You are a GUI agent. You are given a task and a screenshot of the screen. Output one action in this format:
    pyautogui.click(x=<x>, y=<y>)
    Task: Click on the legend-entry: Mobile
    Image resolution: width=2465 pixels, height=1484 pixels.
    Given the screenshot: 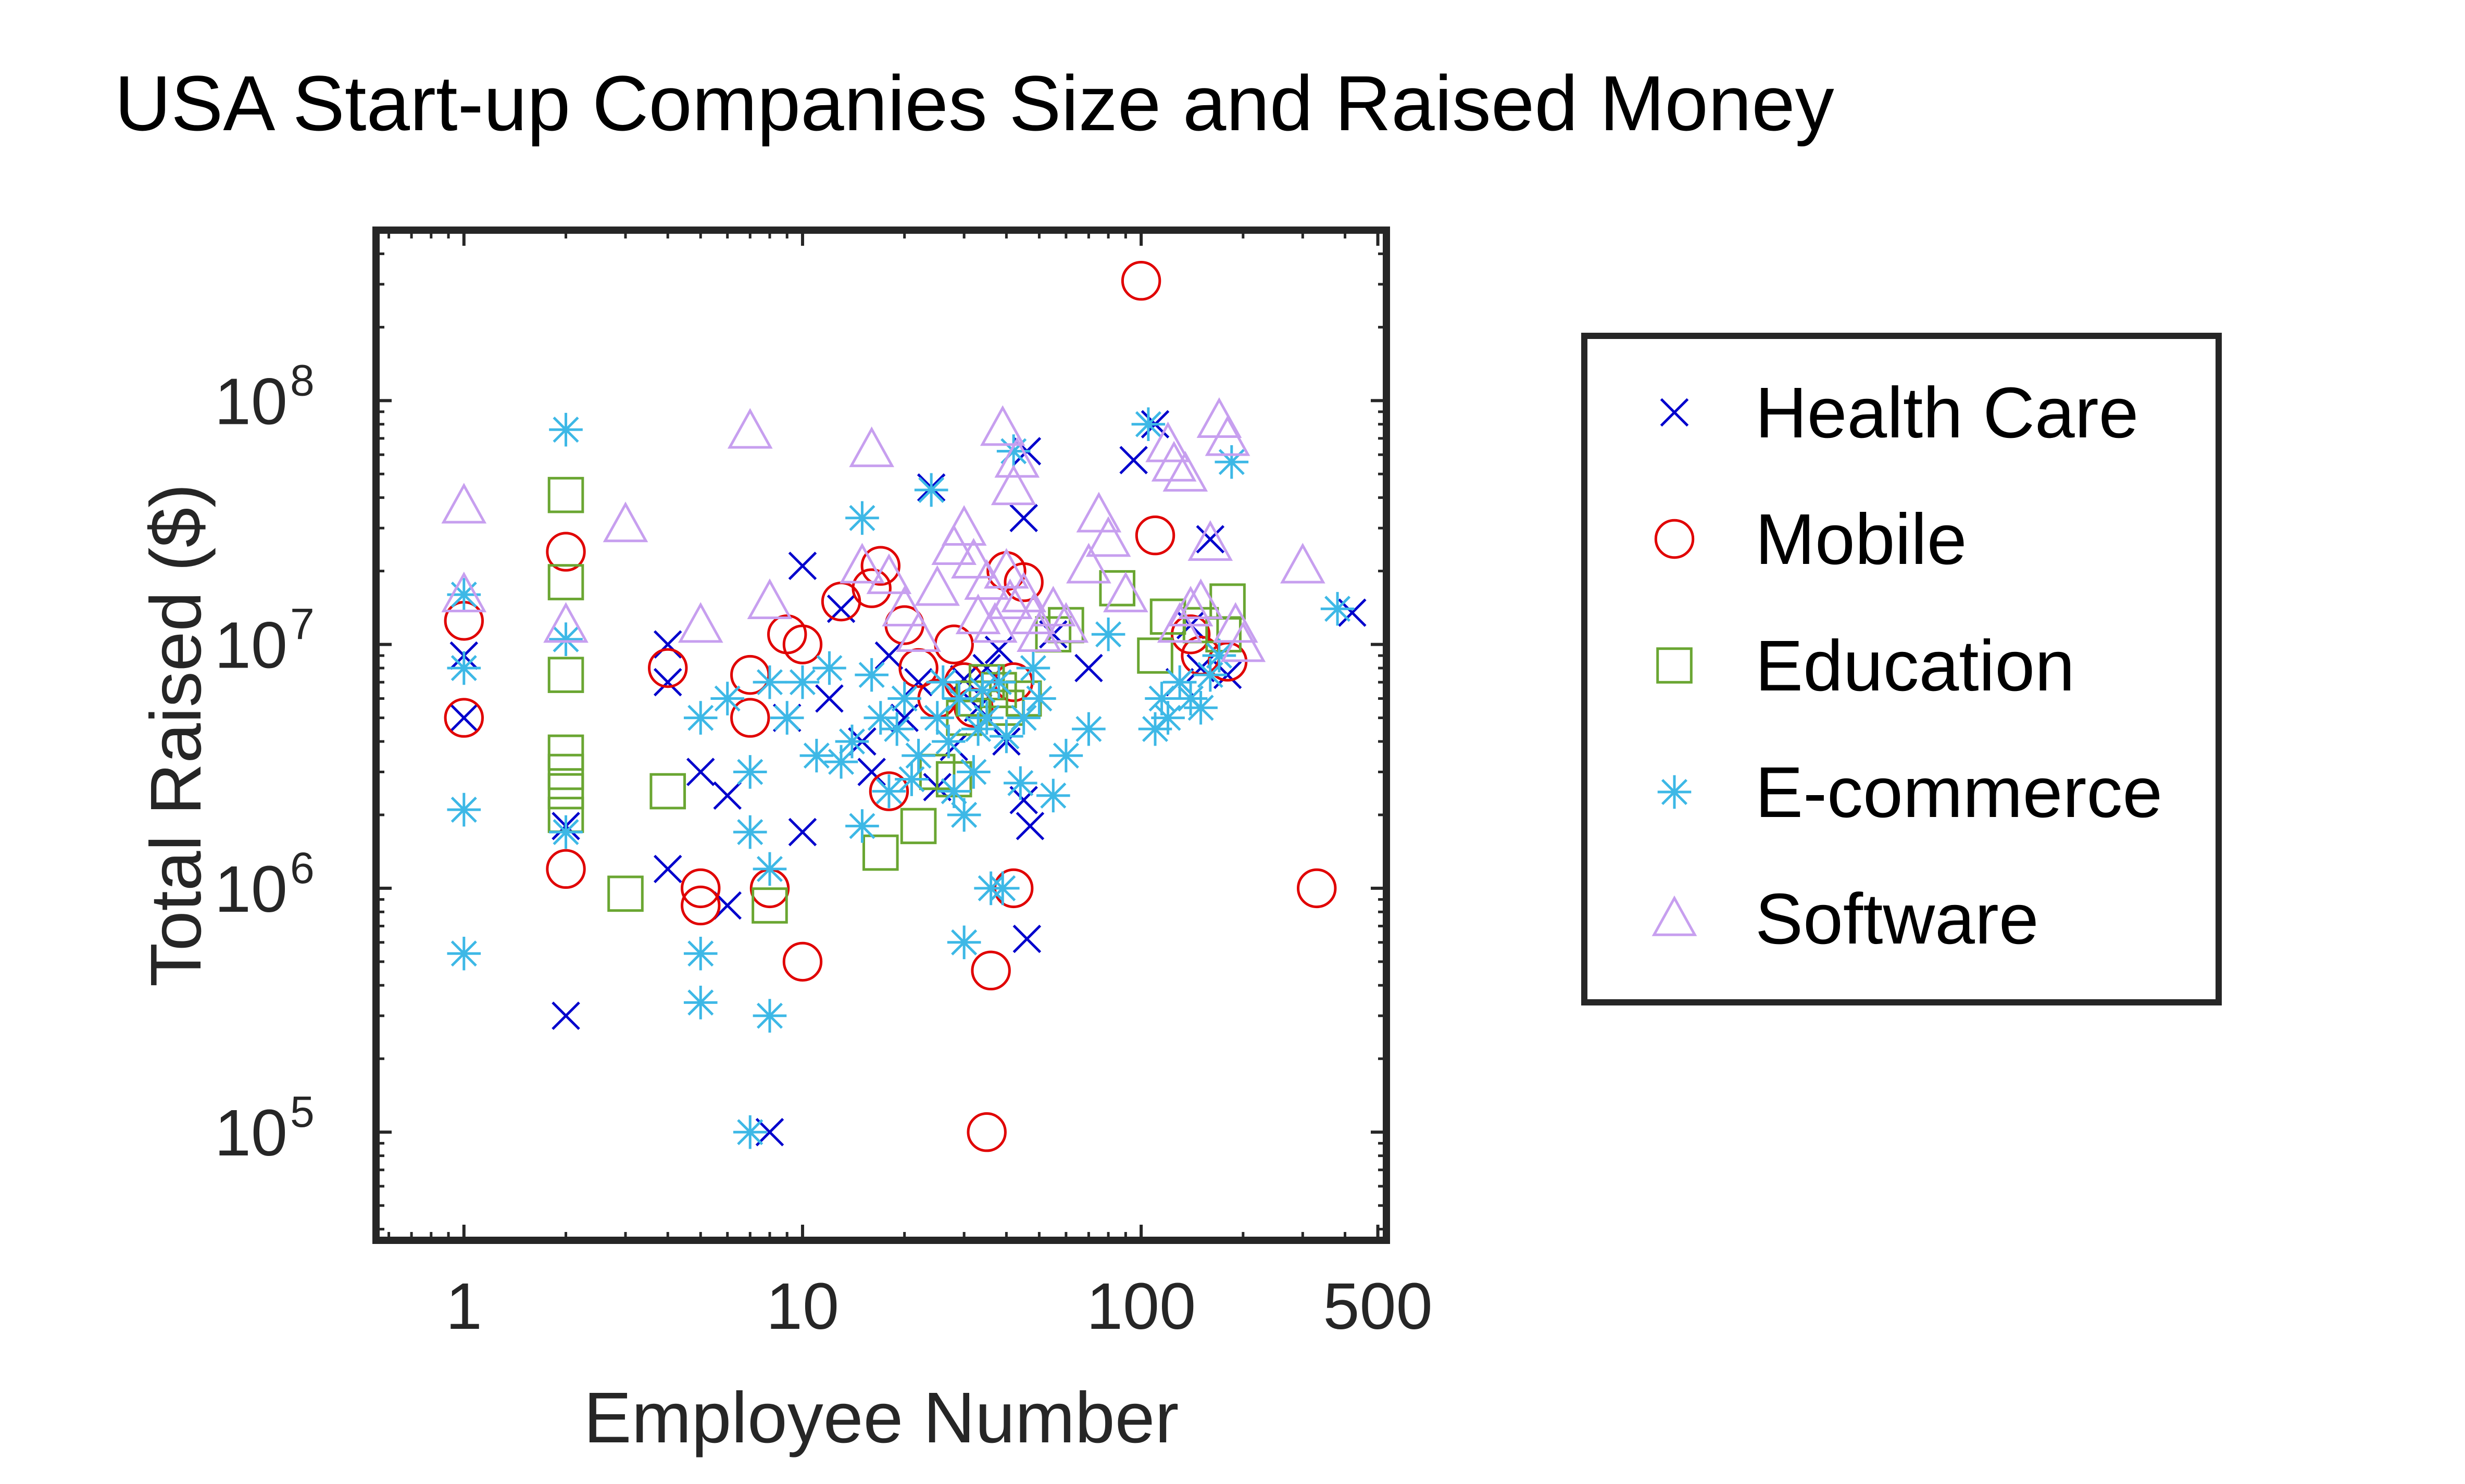 What is the action you would take?
    pyautogui.click(x=1810, y=539)
    